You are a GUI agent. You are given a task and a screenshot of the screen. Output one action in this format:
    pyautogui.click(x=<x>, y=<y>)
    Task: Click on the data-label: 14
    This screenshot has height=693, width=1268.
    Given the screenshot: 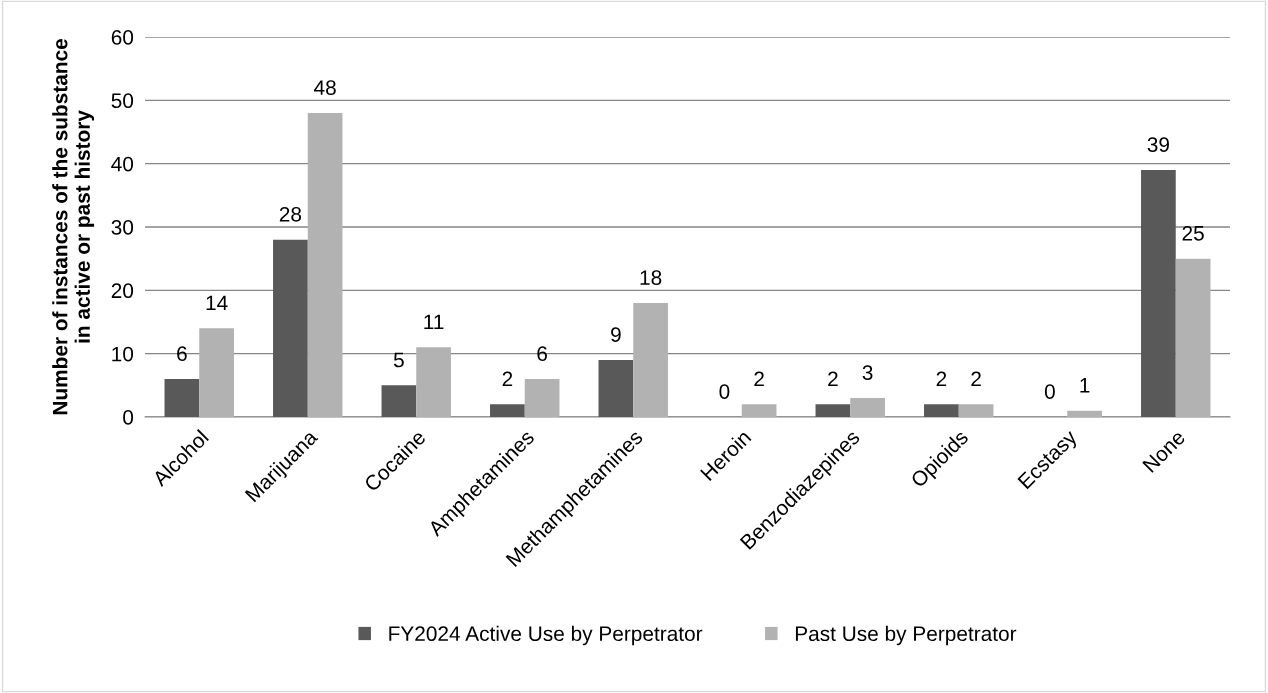 What is the action you would take?
    pyautogui.click(x=217, y=303)
    